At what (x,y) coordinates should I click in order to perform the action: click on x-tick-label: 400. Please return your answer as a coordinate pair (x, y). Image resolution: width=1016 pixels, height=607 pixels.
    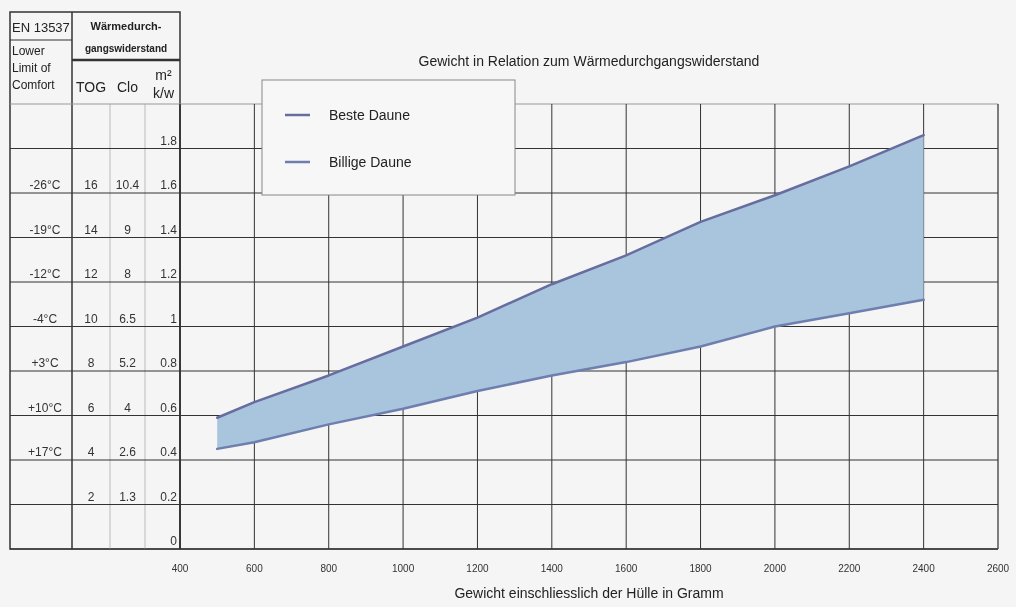
    Looking at the image, I should click on (180, 568).